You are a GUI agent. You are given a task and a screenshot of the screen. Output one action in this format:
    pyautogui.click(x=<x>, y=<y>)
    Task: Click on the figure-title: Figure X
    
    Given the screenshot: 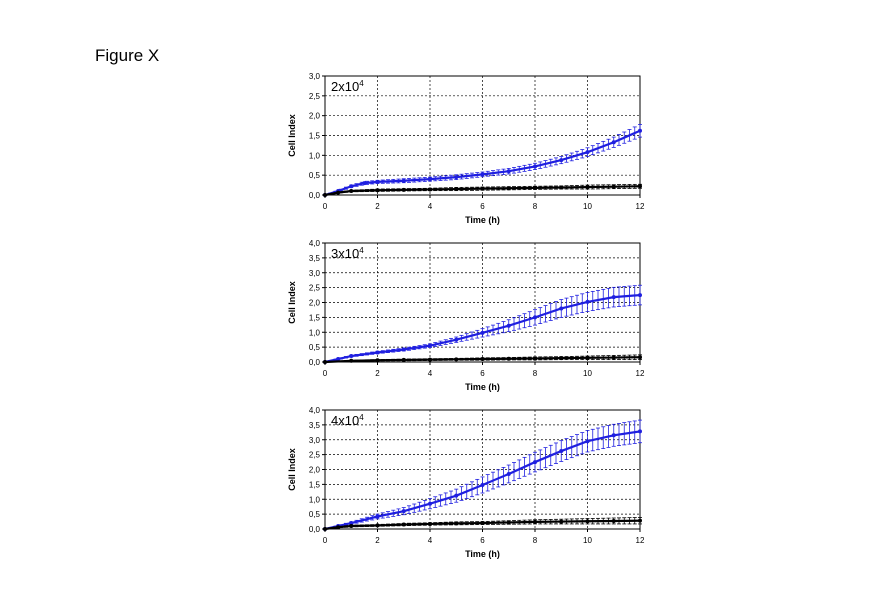 What is the action you would take?
    pyautogui.click(x=127, y=55)
    